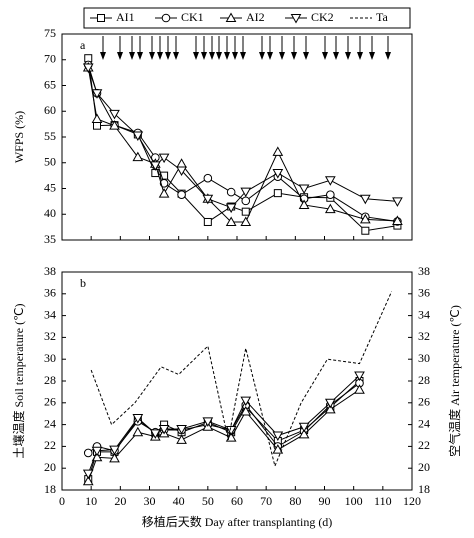 This screenshot has width=474, height=538. I want to click on y2-tick-label: 36, so click(424, 293).